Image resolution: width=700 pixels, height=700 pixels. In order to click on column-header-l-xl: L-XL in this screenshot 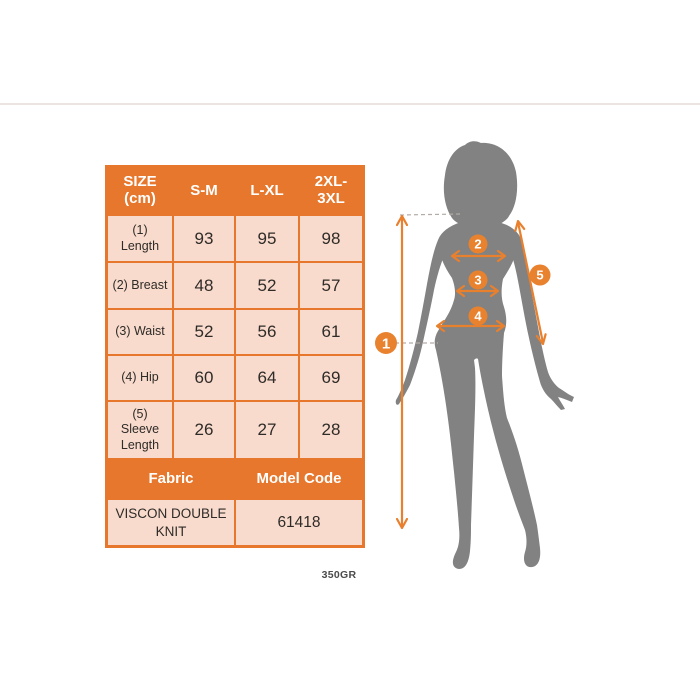, I will do `click(267, 191)`.